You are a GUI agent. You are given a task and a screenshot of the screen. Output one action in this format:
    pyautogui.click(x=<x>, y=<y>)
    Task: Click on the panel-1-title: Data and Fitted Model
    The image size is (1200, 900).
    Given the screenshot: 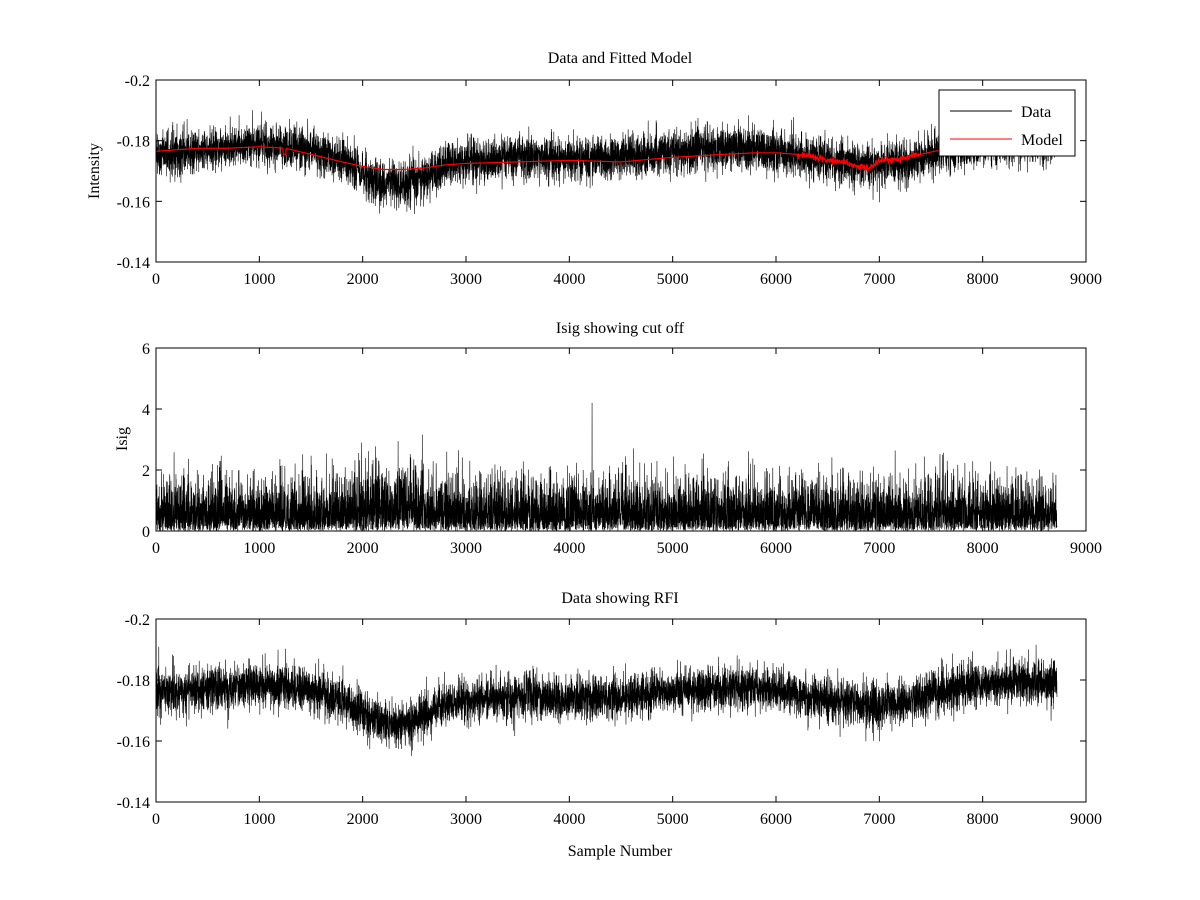 What is the action you would take?
    pyautogui.click(x=620, y=58)
    